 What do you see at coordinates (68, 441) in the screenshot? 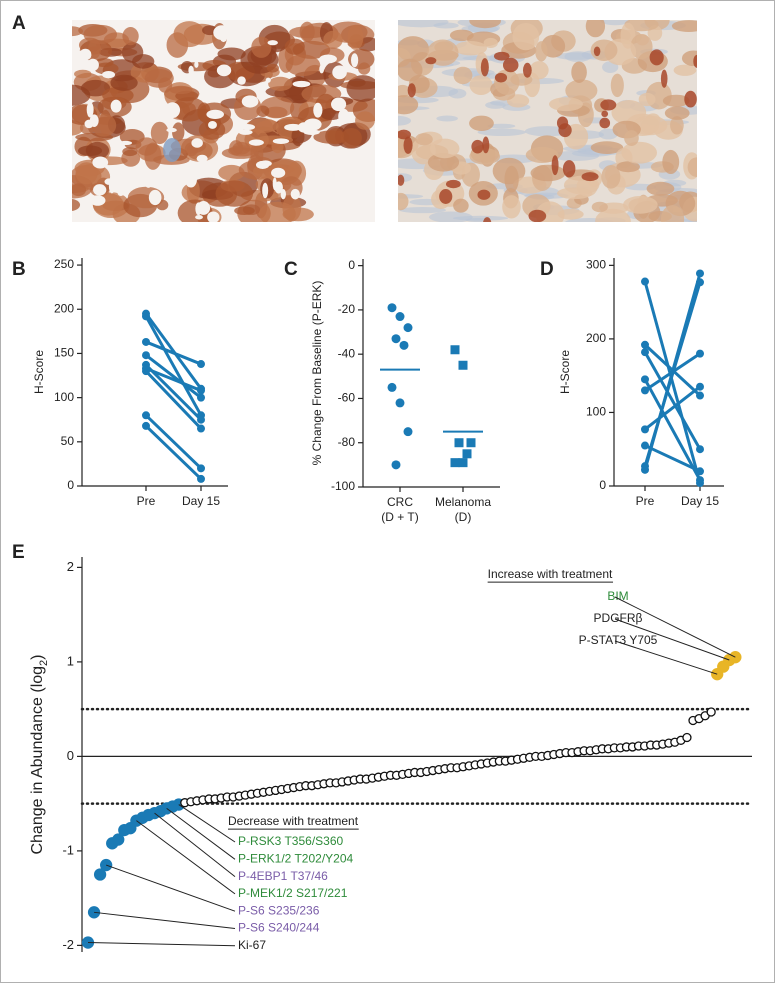
I see `y-tick-label: 50` at bounding box center [68, 441].